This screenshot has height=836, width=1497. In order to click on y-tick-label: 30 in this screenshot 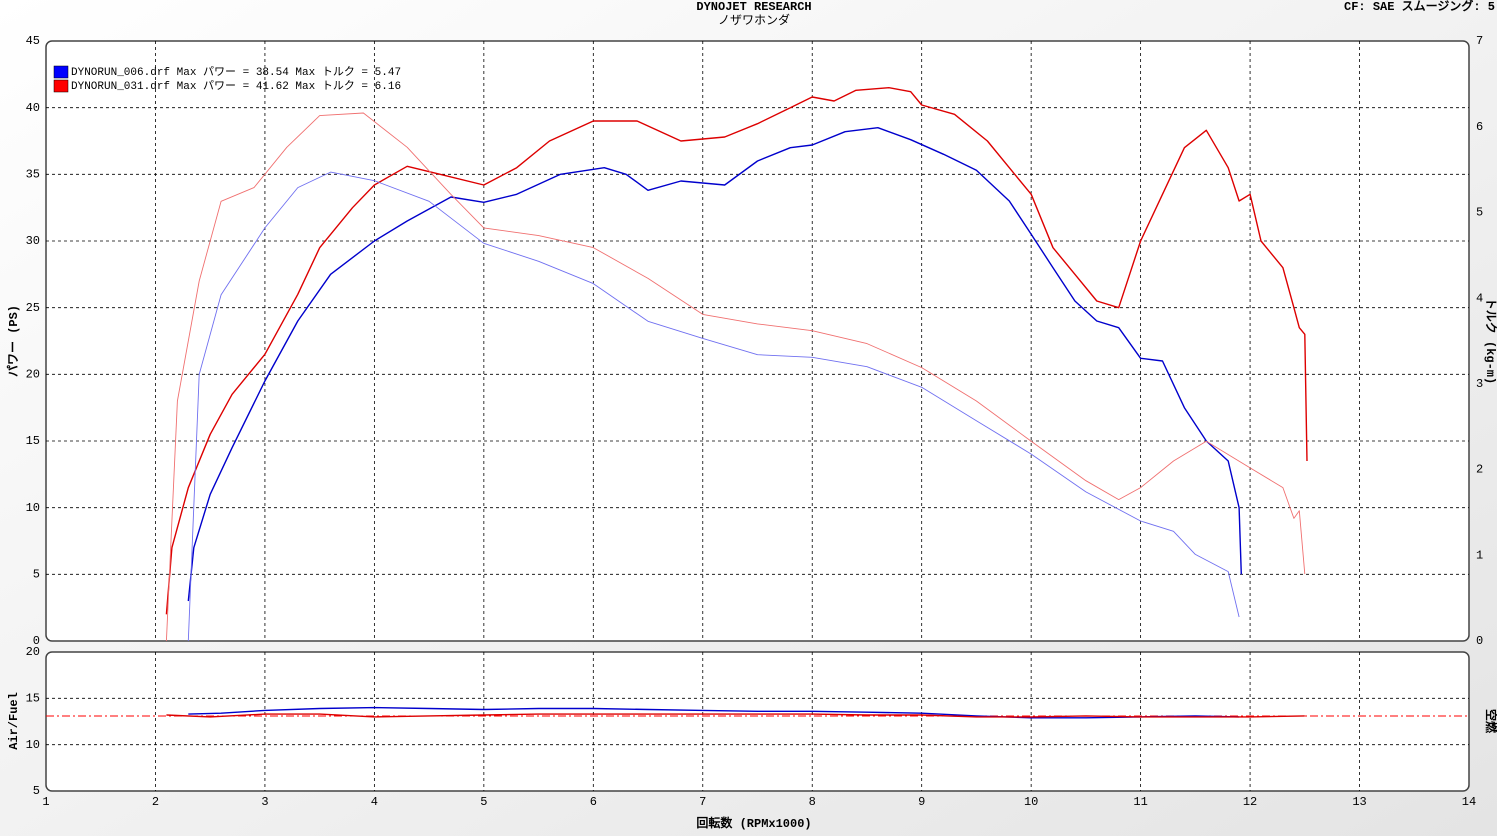, I will do `click(33, 241)`.